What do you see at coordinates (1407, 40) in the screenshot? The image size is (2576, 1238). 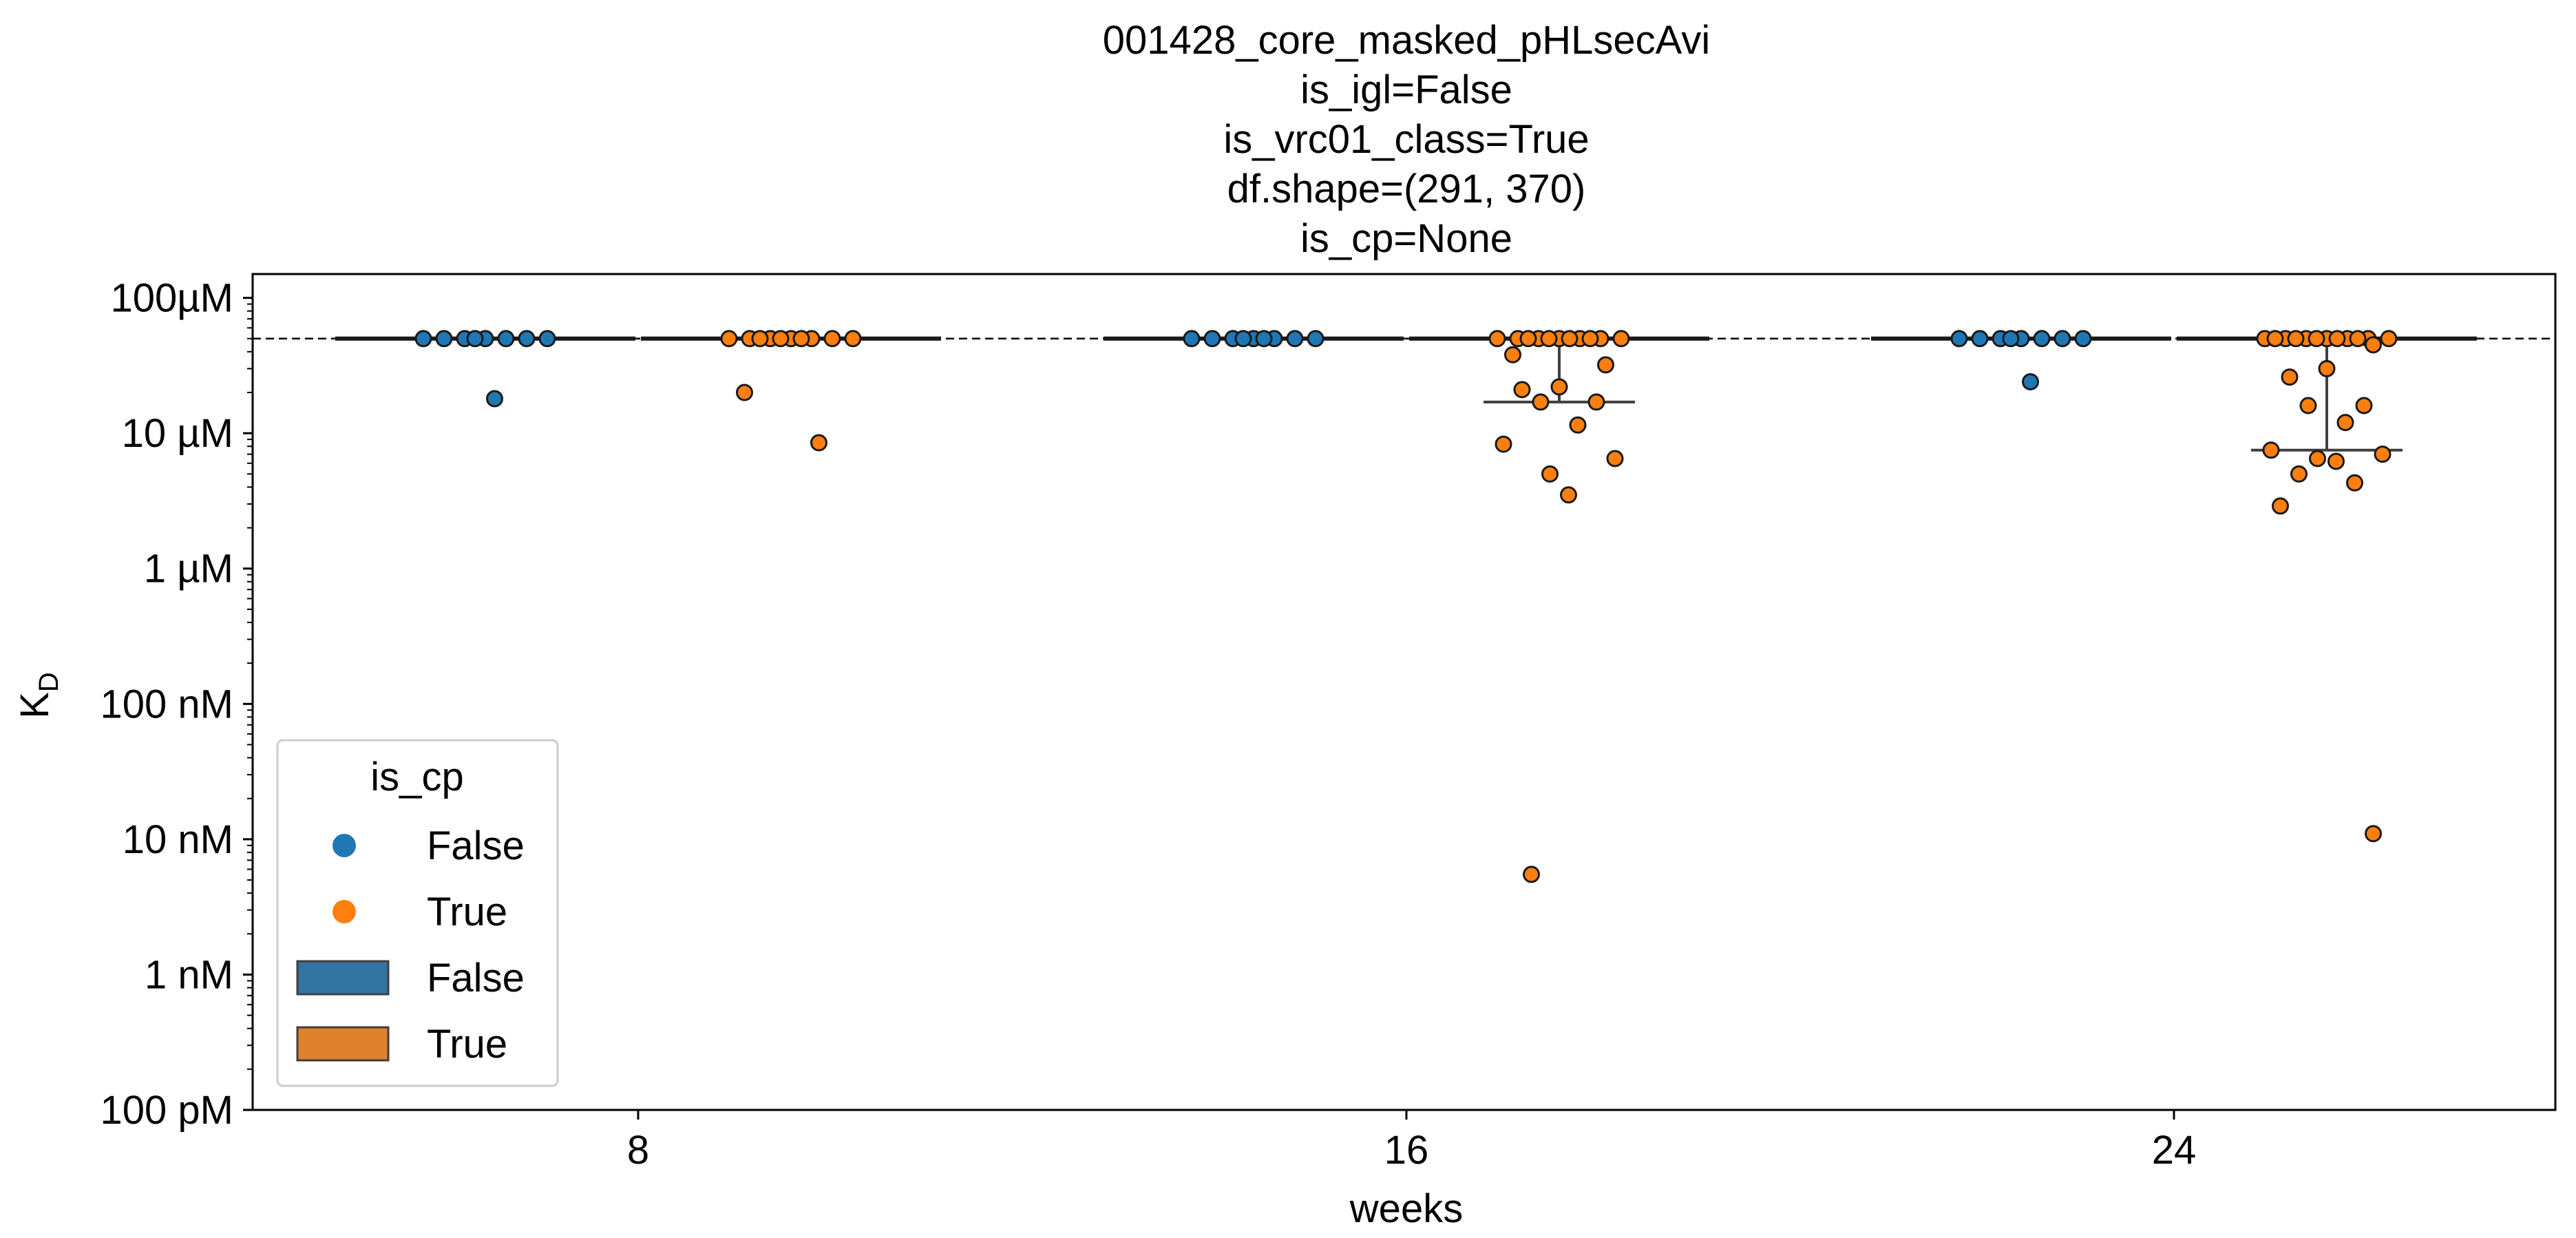 I see `title-line-1: 001428_core_masked_pHLsecAvi` at bounding box center [1407, 40].